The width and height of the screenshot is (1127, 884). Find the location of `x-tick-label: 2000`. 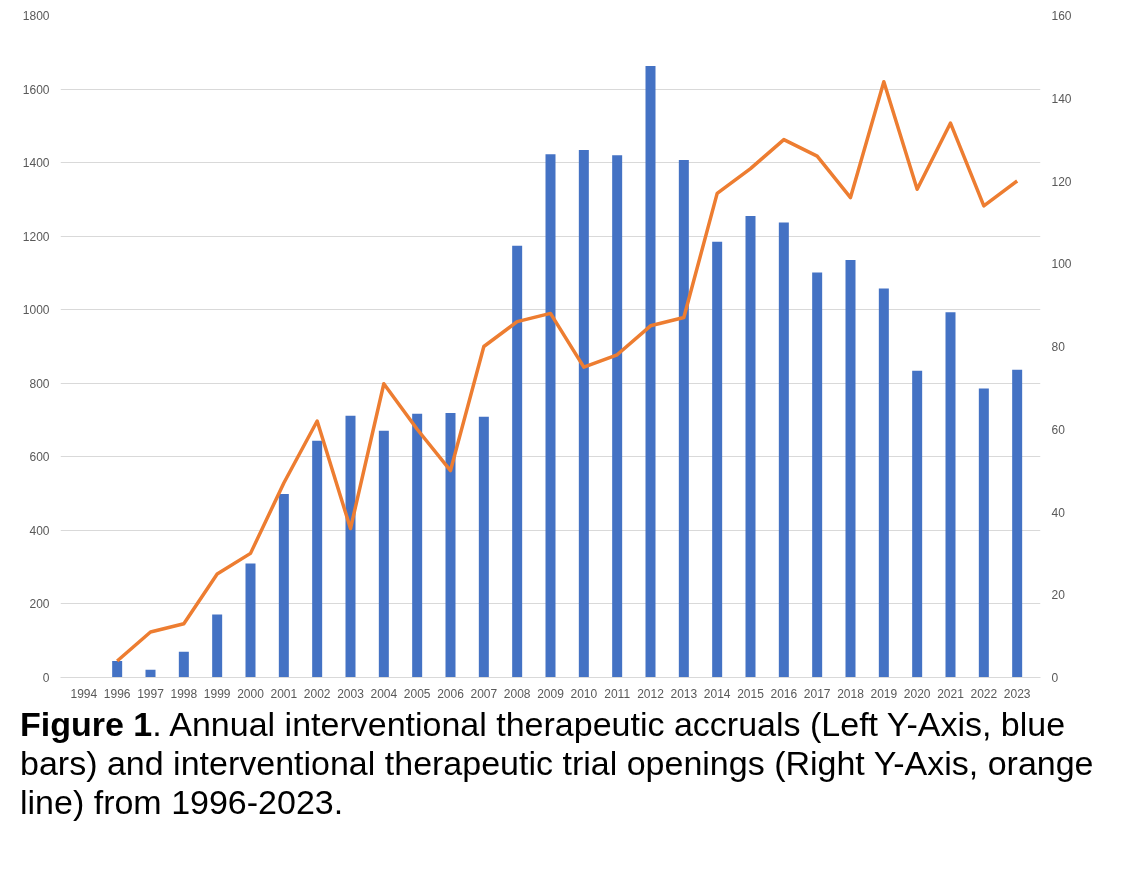

x-tick-label: 2000 is located at coordinates (251, 693).